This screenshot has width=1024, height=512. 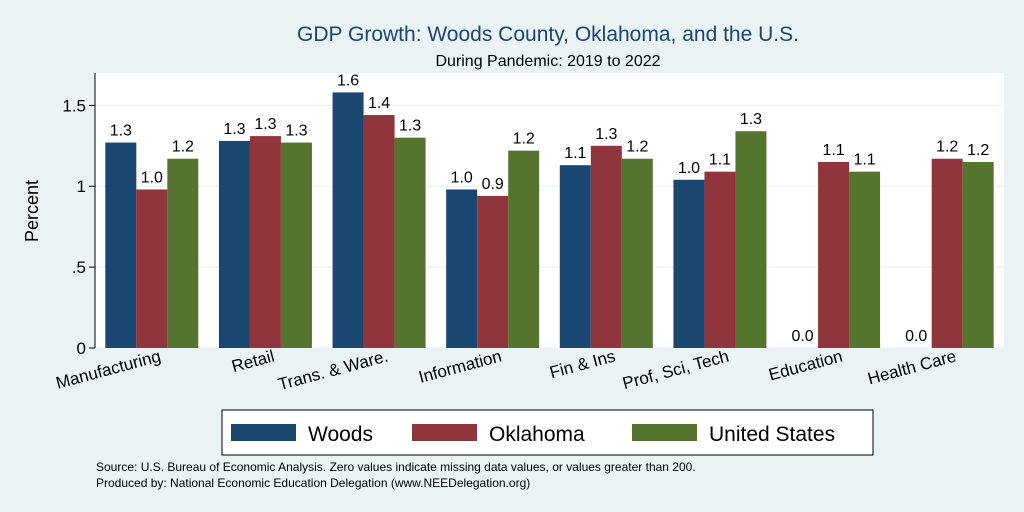 I want to click on legend-label: Woods, so click(x=340, y=434).